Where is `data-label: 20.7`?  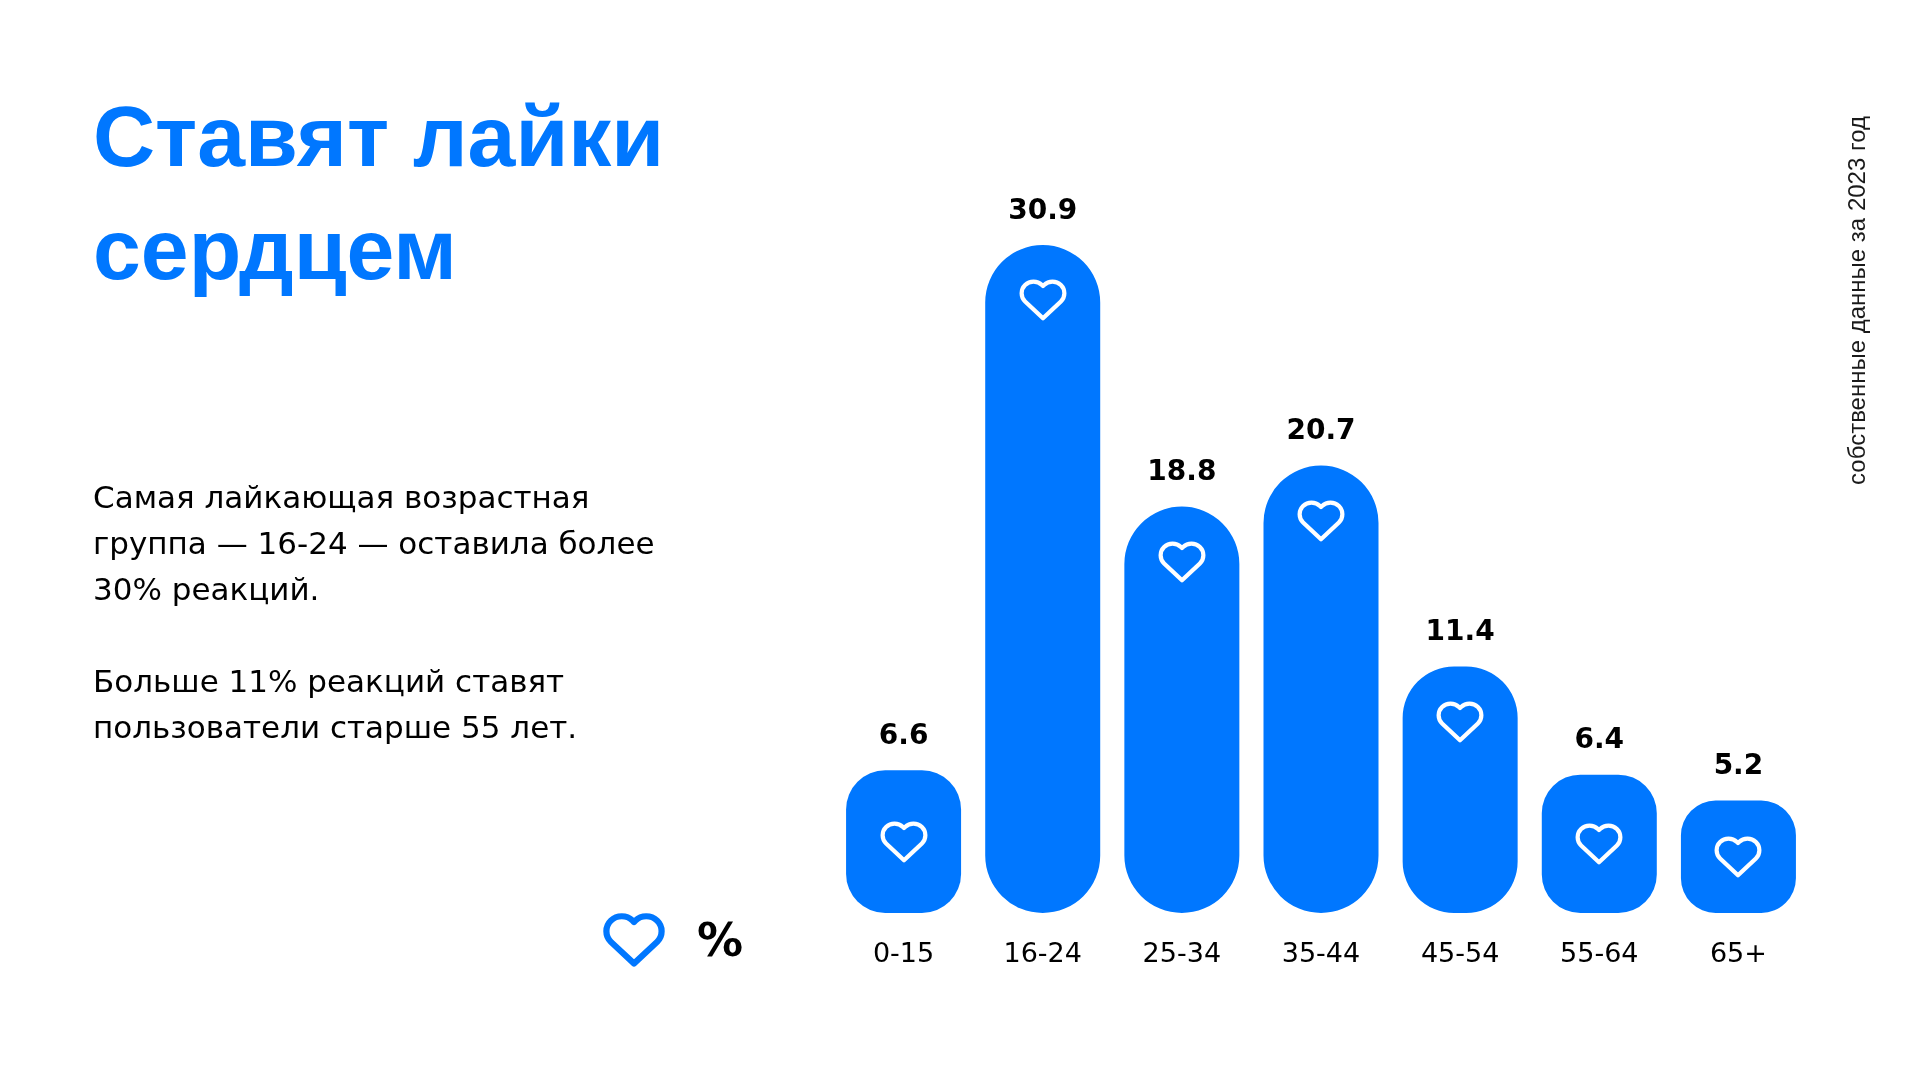 data-label: 20.7 is located at coordinates (1321, 429).